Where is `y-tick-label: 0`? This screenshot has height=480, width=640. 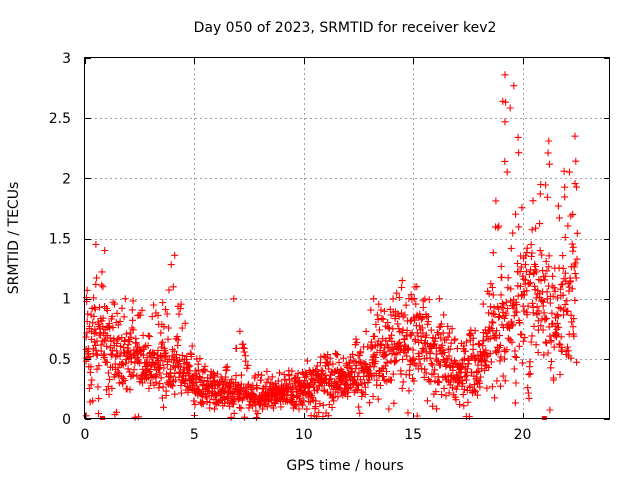
y-tick-label: 0 is located at coordinates (66, 420).